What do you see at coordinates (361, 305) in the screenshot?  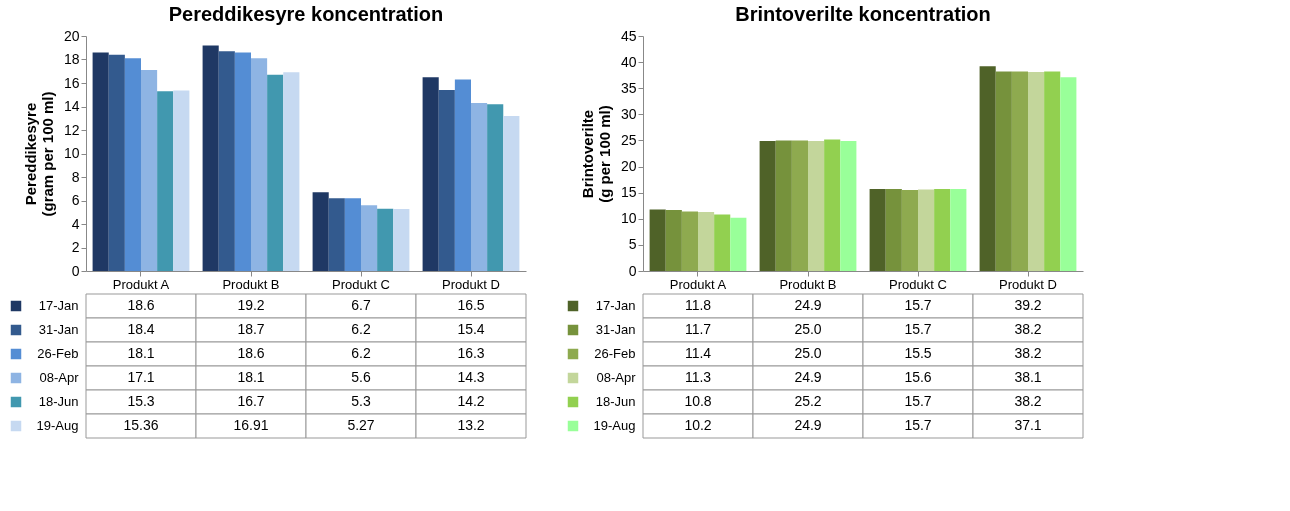 I see `data-label: 6.7` at bounding box center [361, 305].